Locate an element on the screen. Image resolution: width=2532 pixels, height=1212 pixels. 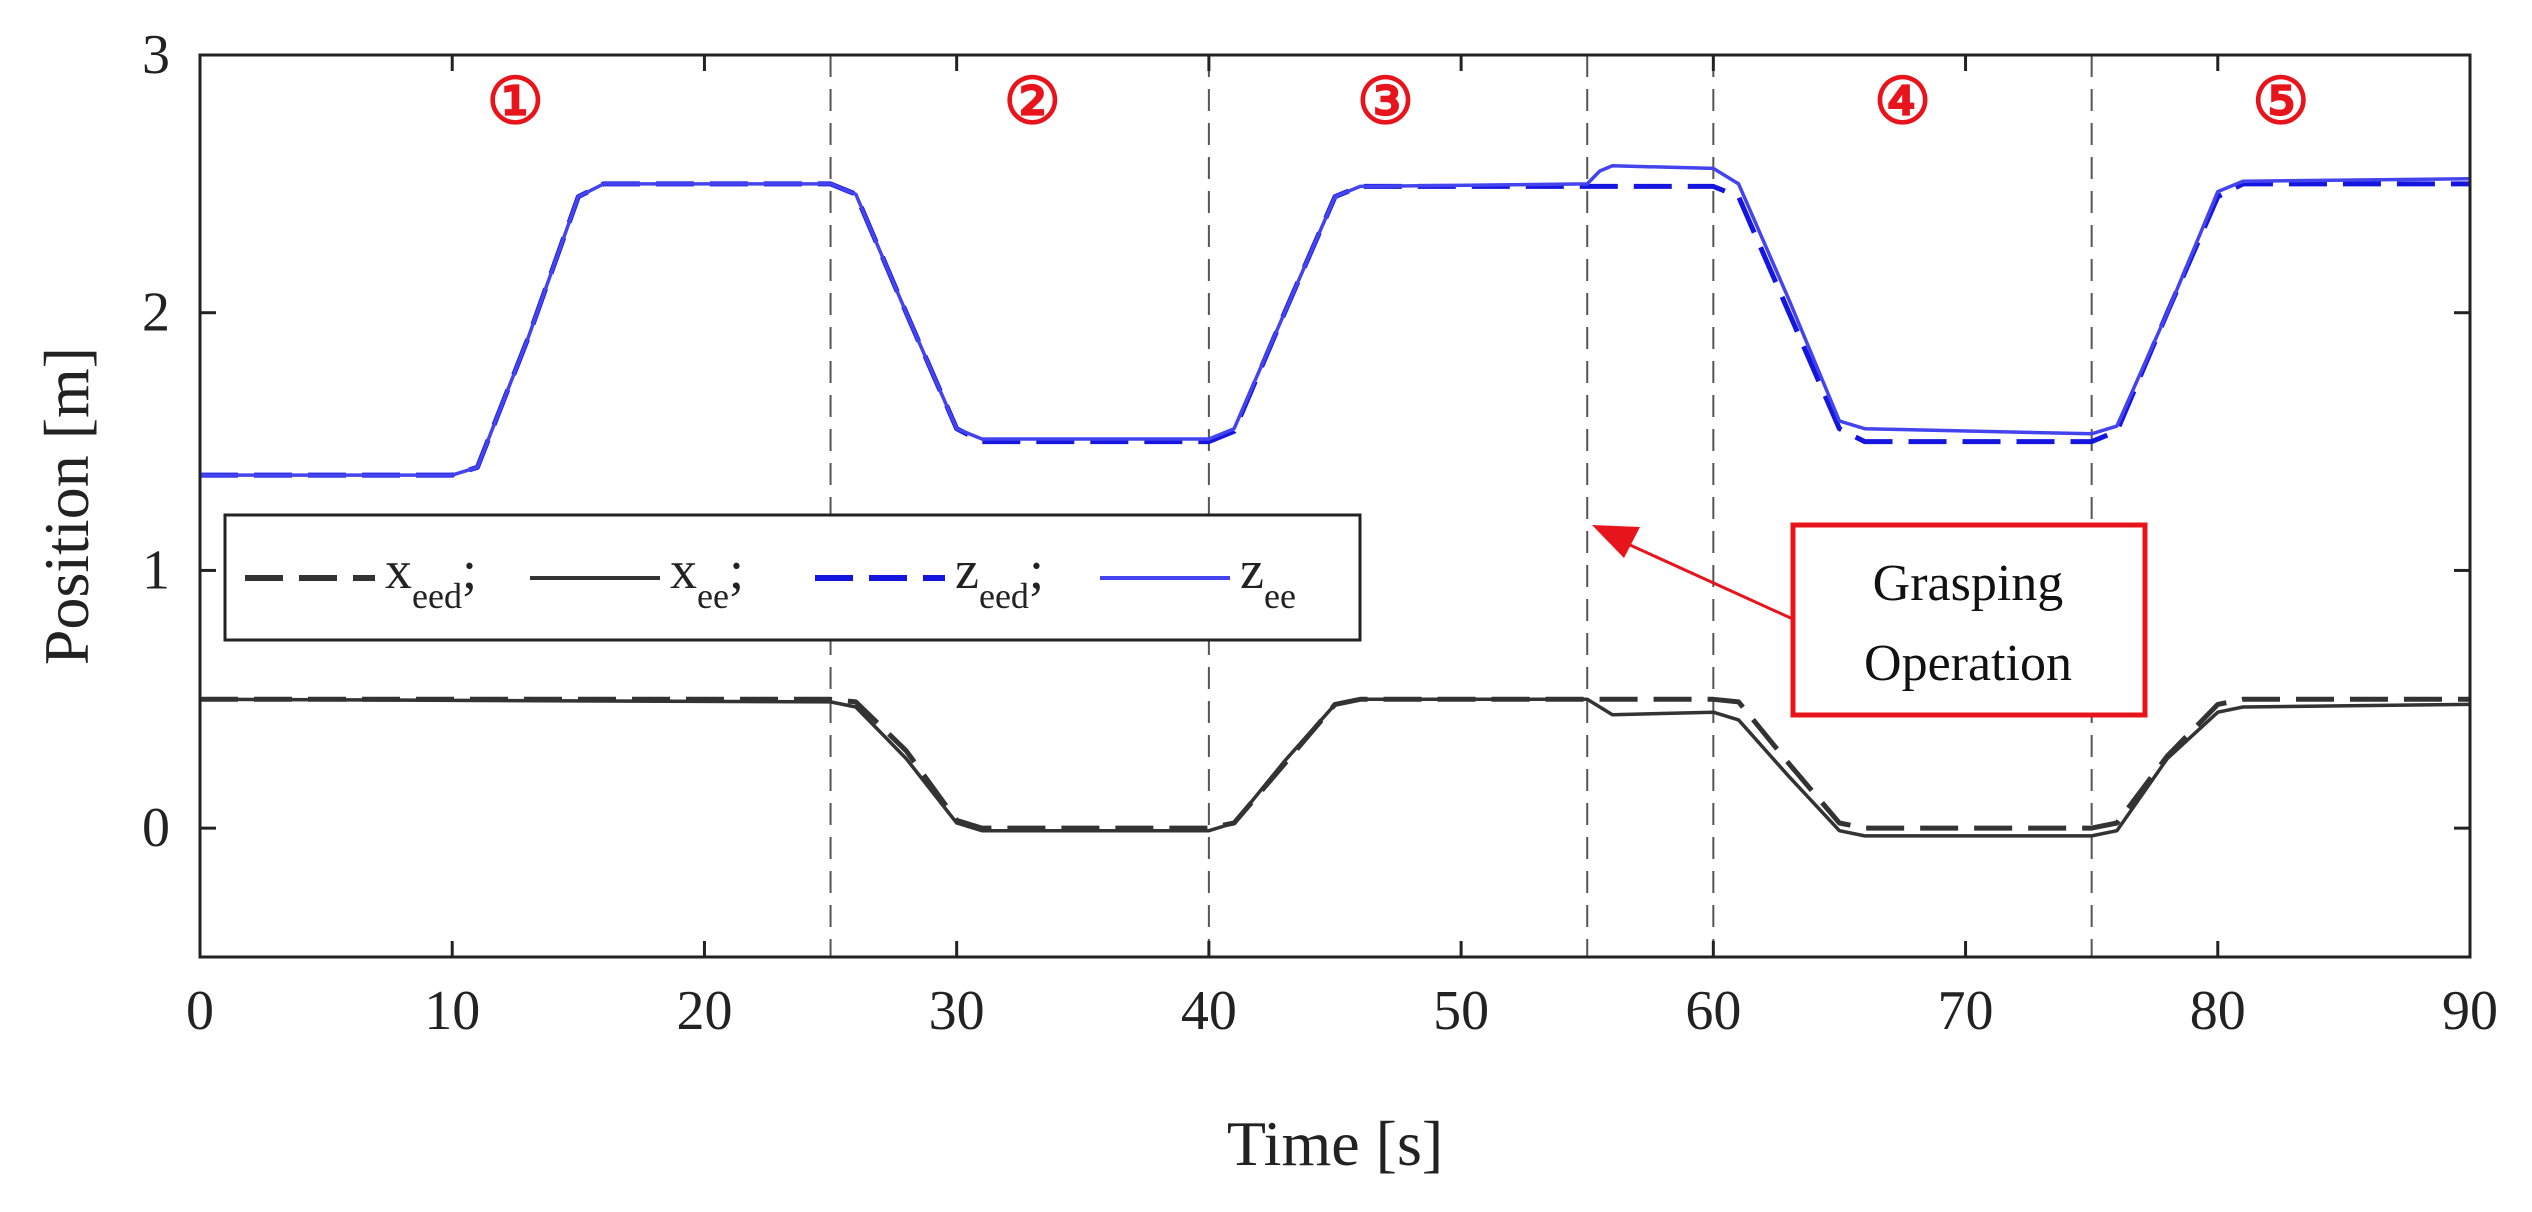
phase-label-2: ② is located at coordinates (1032, 101).